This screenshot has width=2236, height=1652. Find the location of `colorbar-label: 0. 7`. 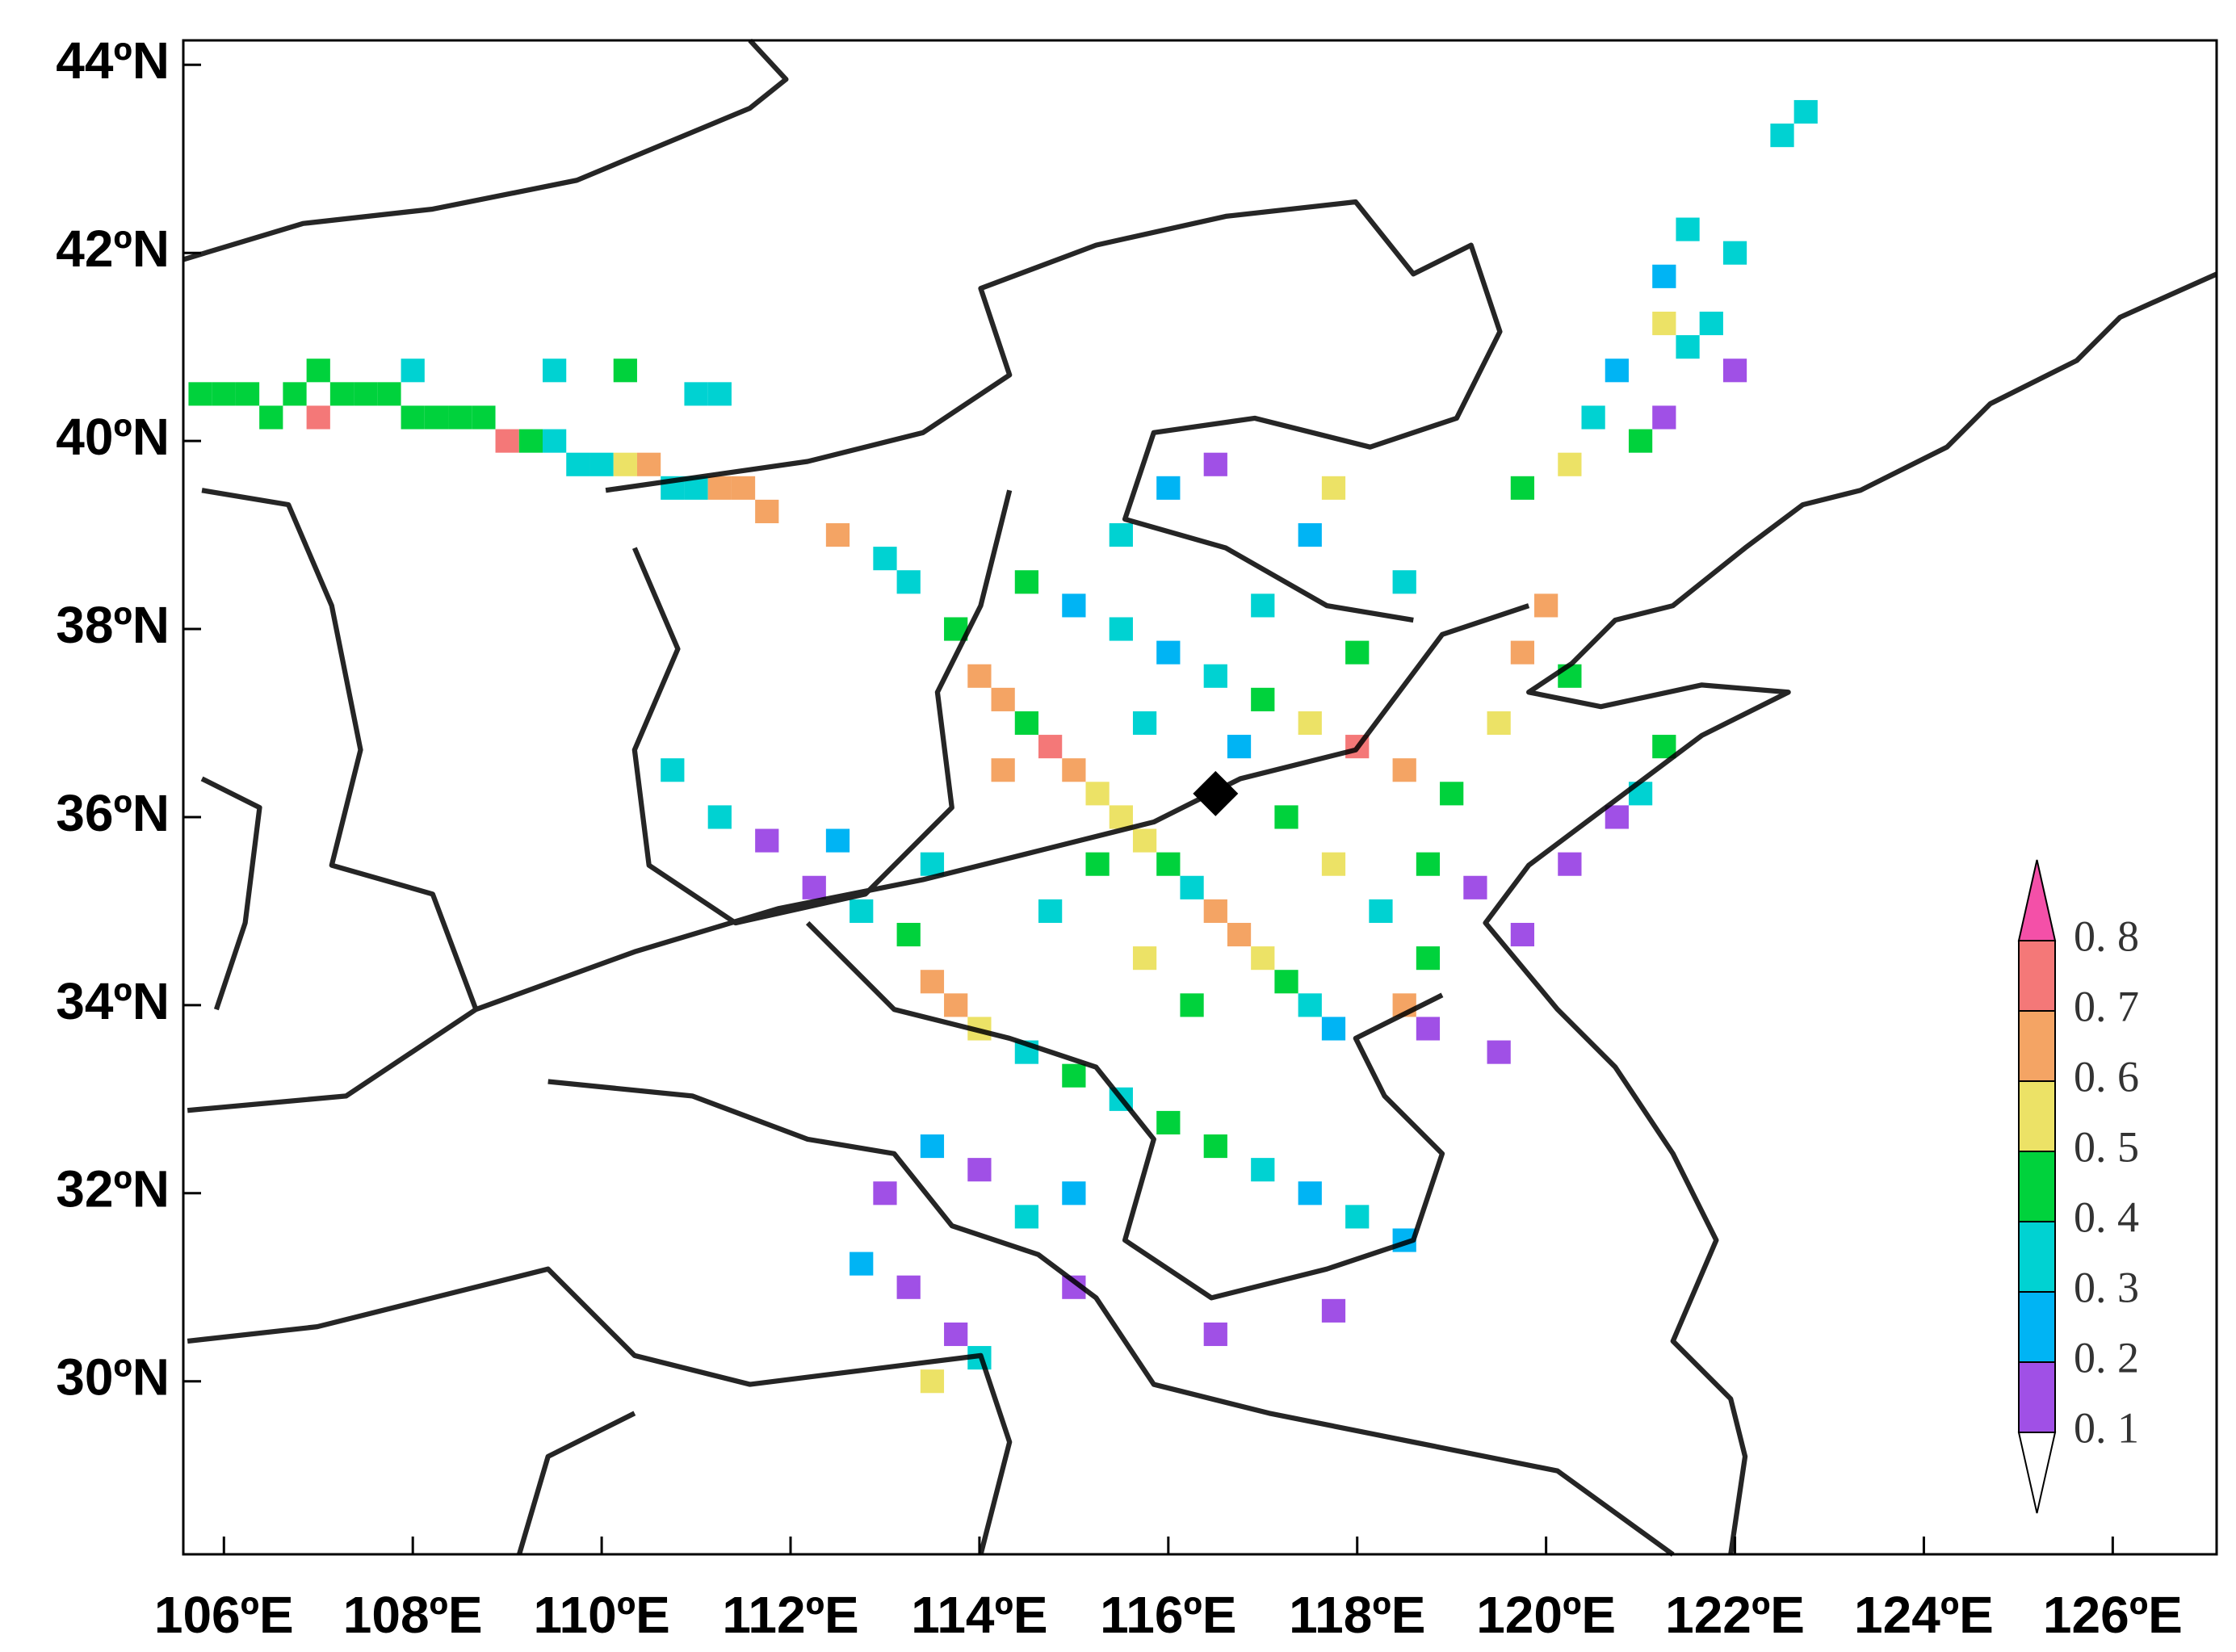

colorbar-label: 0. 7 is located at coordinates (2106, 1006).